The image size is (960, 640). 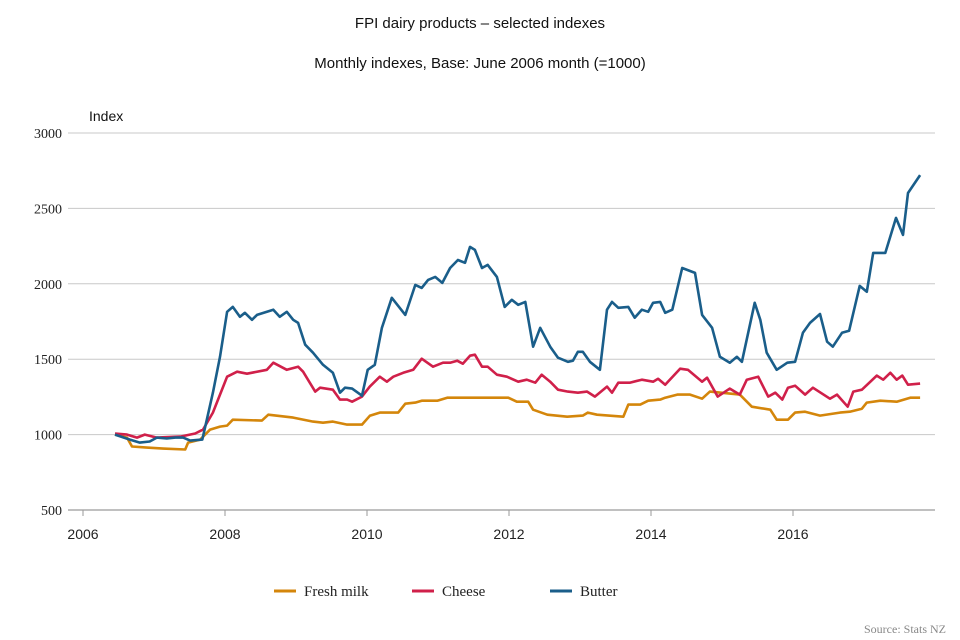 I want to click on legend-item-cheese: Cheese, so click(x=449, y=592).